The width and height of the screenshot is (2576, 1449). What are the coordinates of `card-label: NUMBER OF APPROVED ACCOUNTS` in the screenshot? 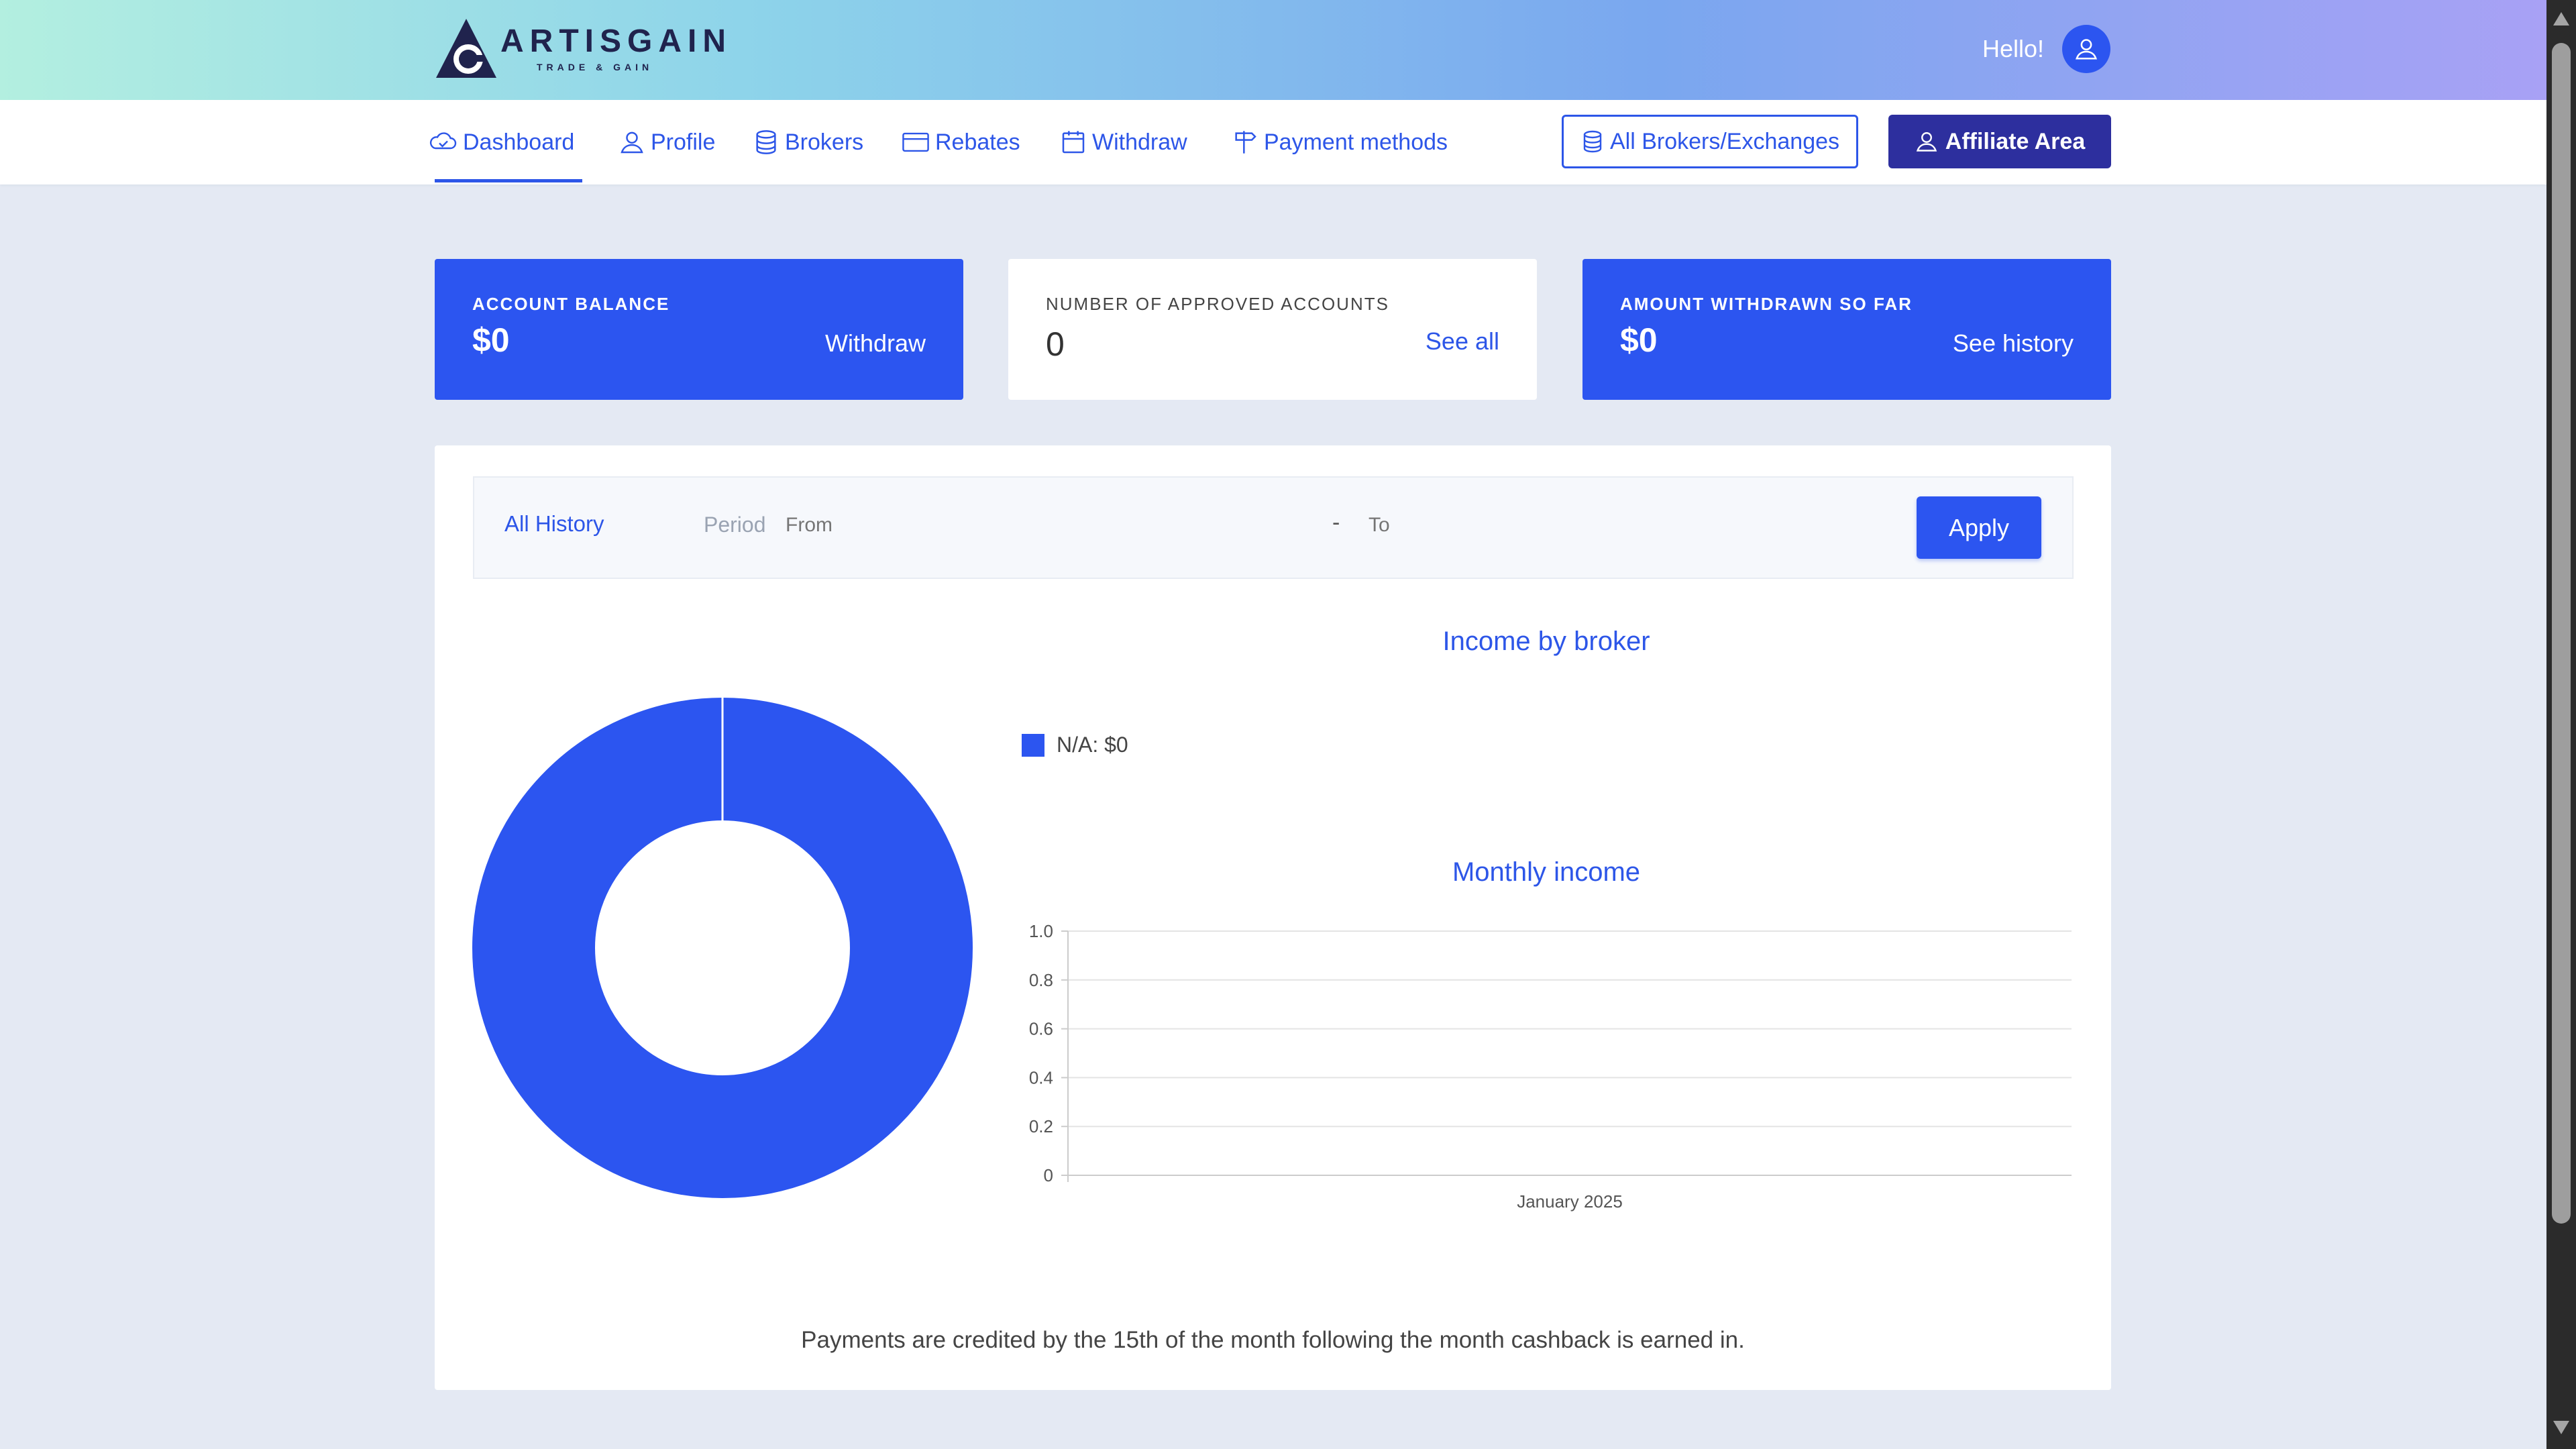 It's located at (1217, 304).